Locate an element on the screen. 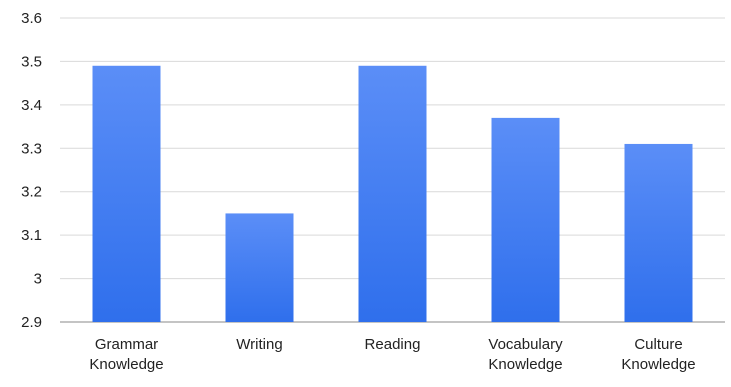 The width and height of the screenshot is (731, 387). category-label: Vocabulary Knowledge is located at coordinates (525, 354).